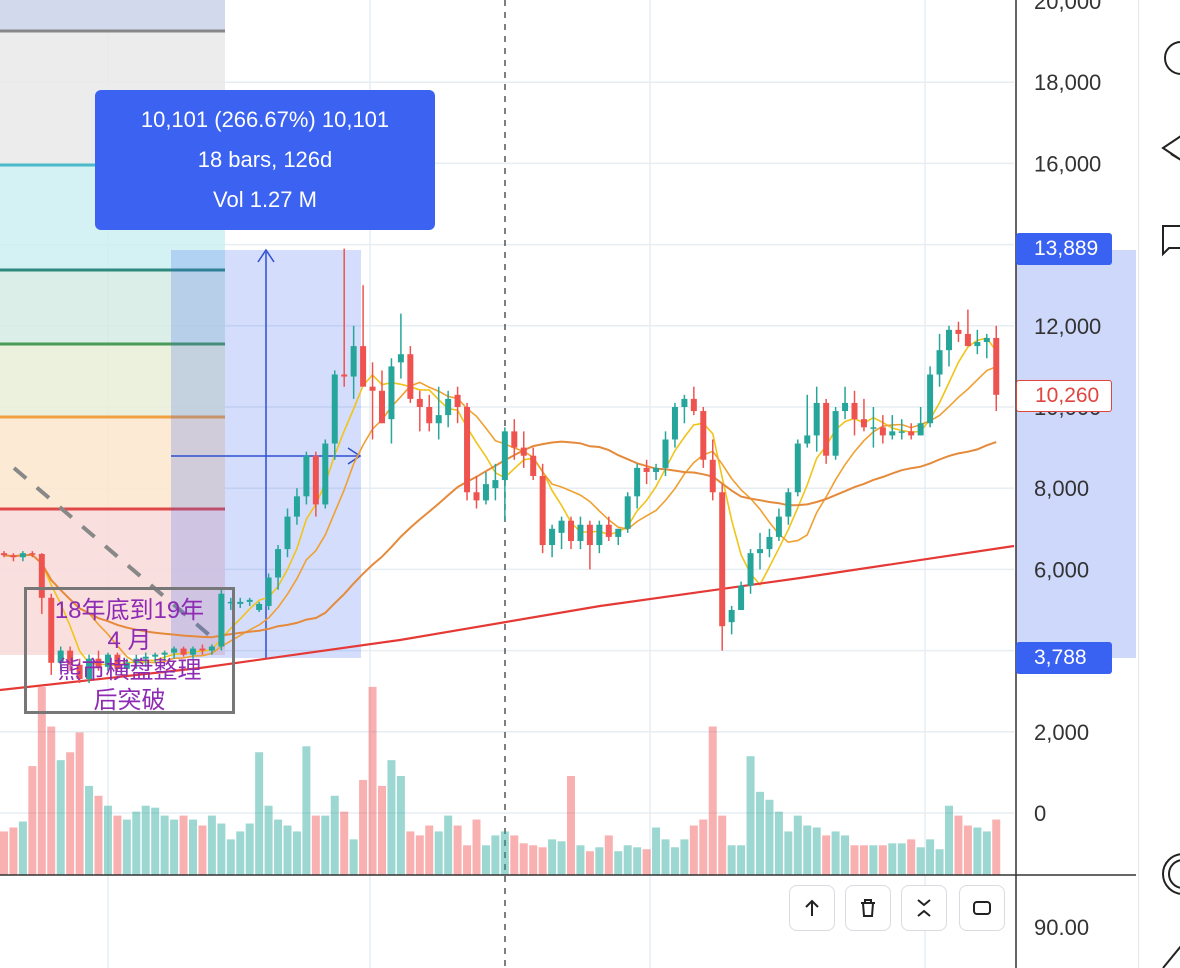  Describe the element at coordinates (1061, 488) in the screenshot. I see `price-tick-label: 8,000` at that location.